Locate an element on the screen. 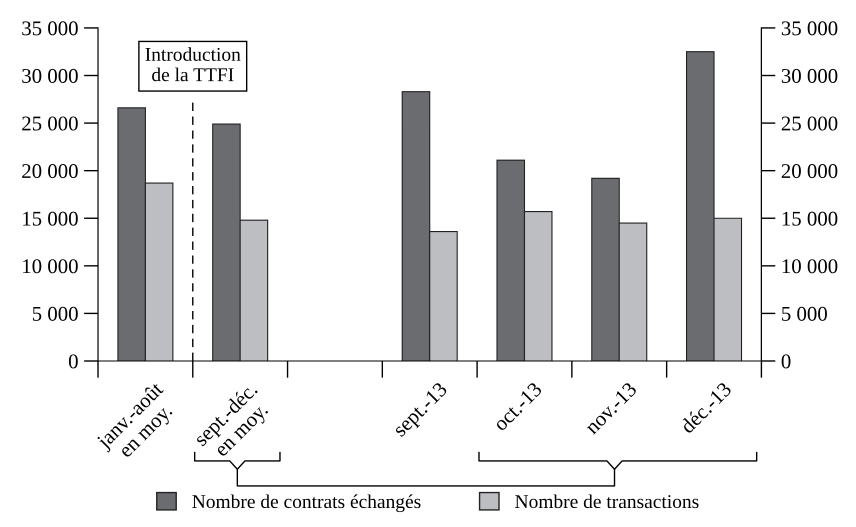 This screenshot has width=856, height=527. y-tick-label: 10 000 is located at coordinates (50, 266).